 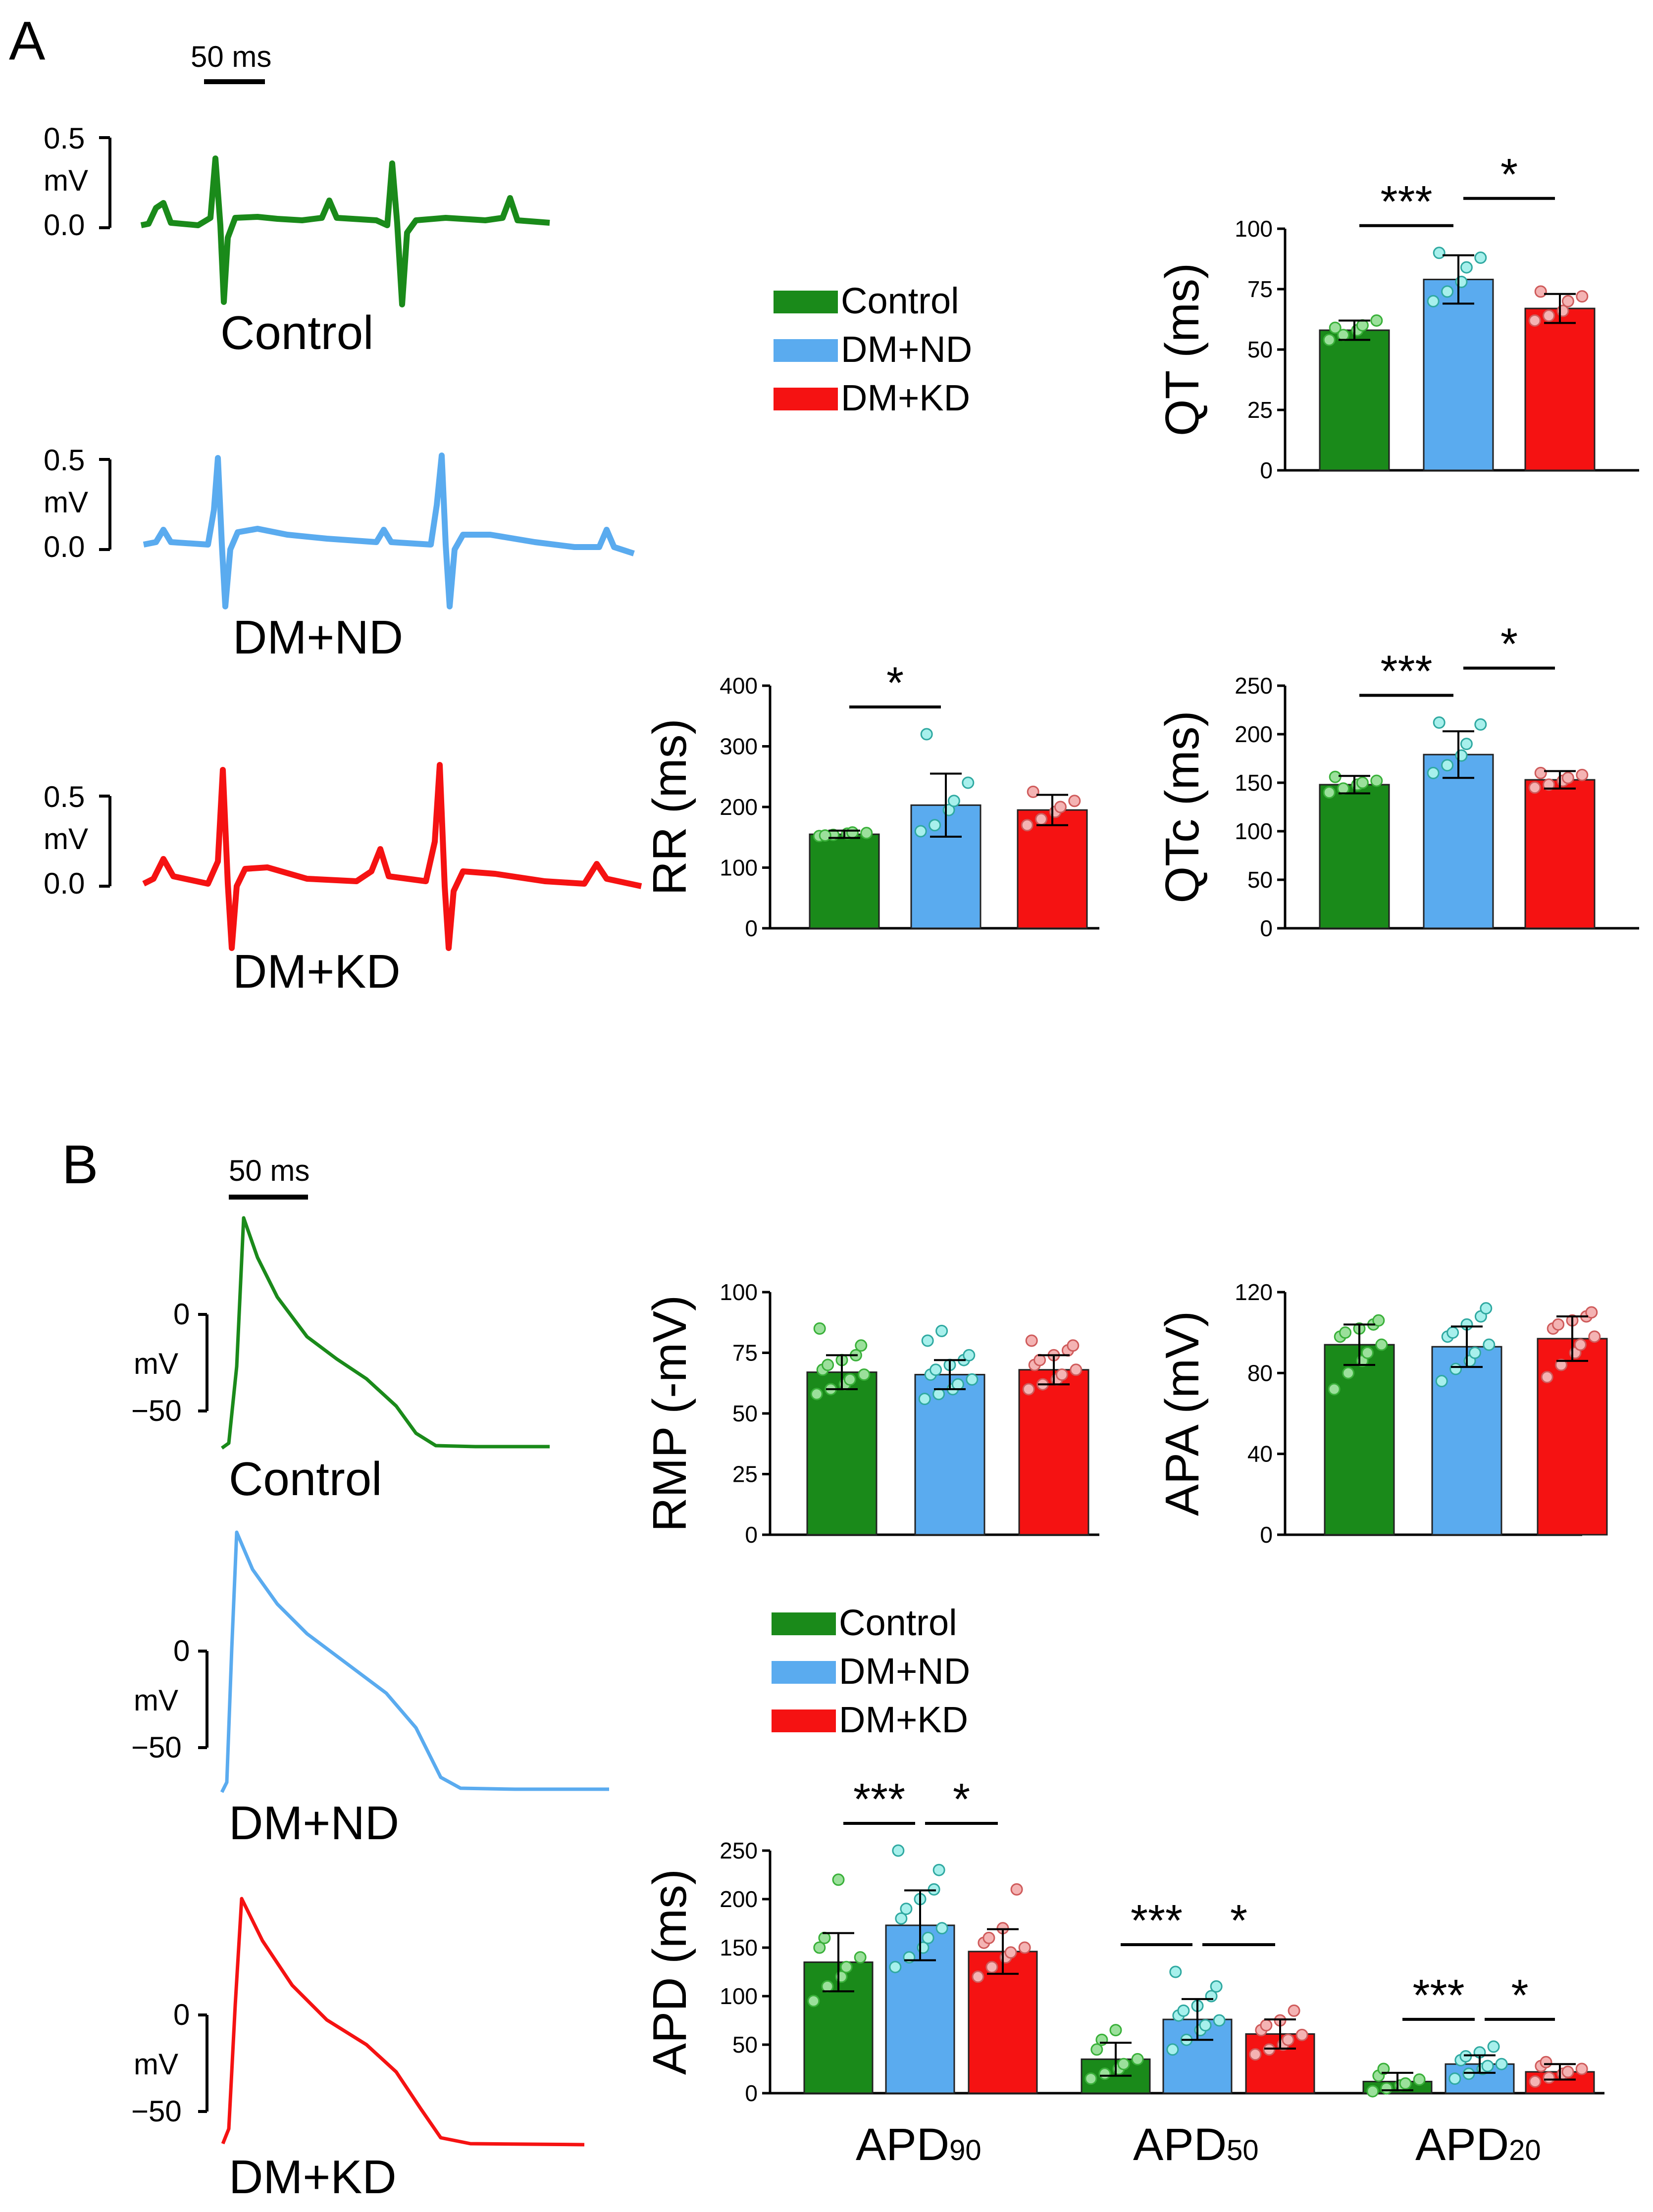 What do you see at coordinates (1254, 1292) in the screenshot?
I see `apa-ytick-label: 120` at bounding box center [1254, 1292].